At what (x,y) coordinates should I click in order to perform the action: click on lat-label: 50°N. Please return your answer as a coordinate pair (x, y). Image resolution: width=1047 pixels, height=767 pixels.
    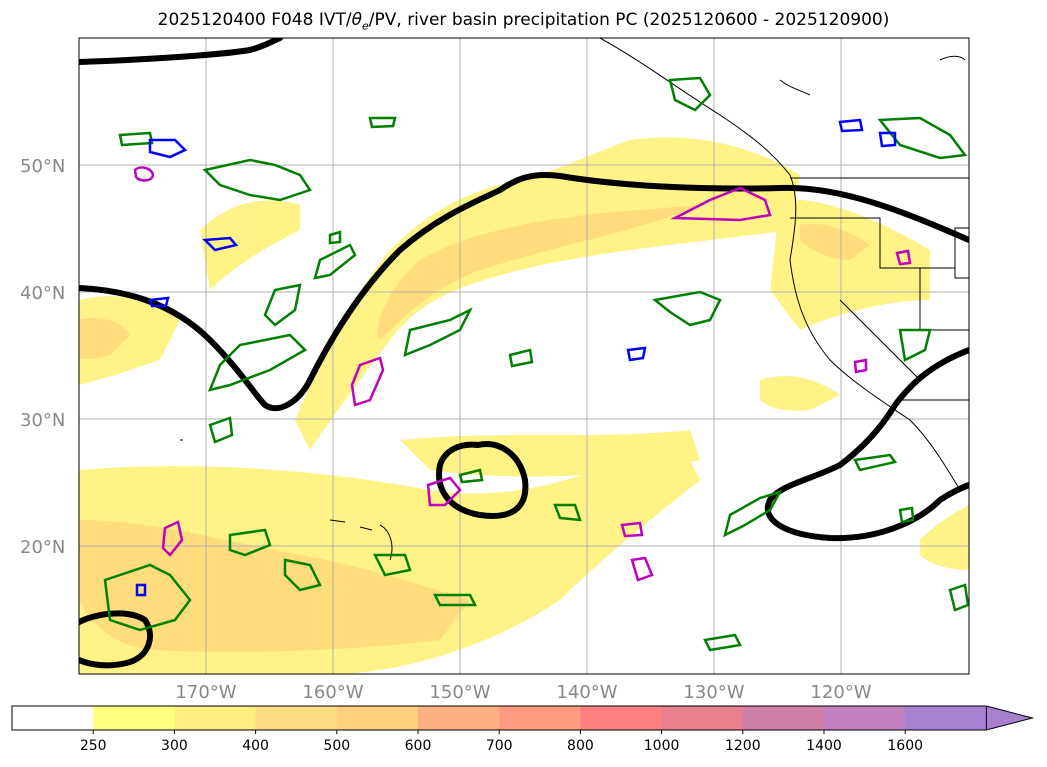
    Looking at the image, I should click on (42, 166).